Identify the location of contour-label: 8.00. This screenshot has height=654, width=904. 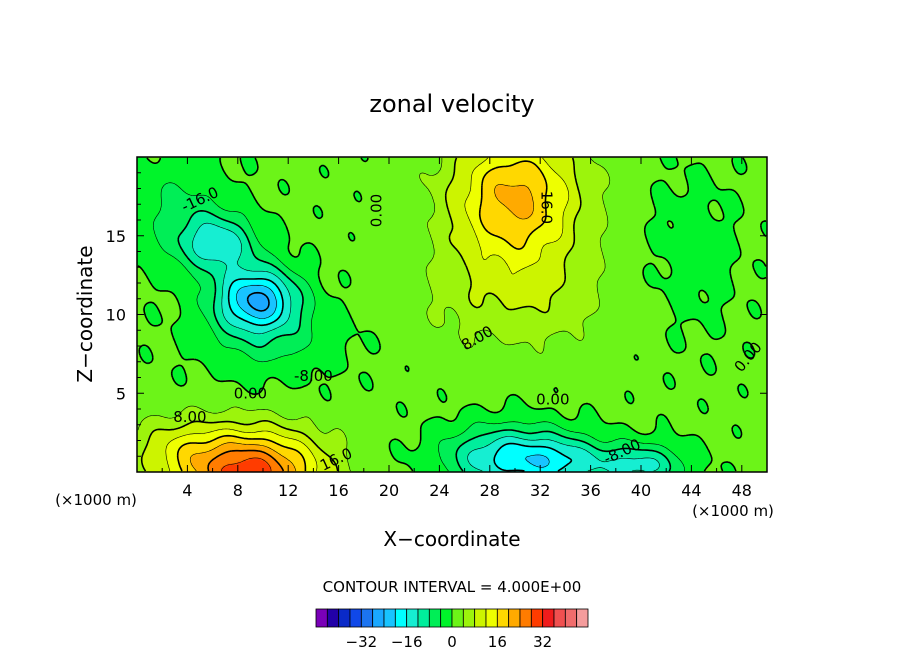
(189, 417).